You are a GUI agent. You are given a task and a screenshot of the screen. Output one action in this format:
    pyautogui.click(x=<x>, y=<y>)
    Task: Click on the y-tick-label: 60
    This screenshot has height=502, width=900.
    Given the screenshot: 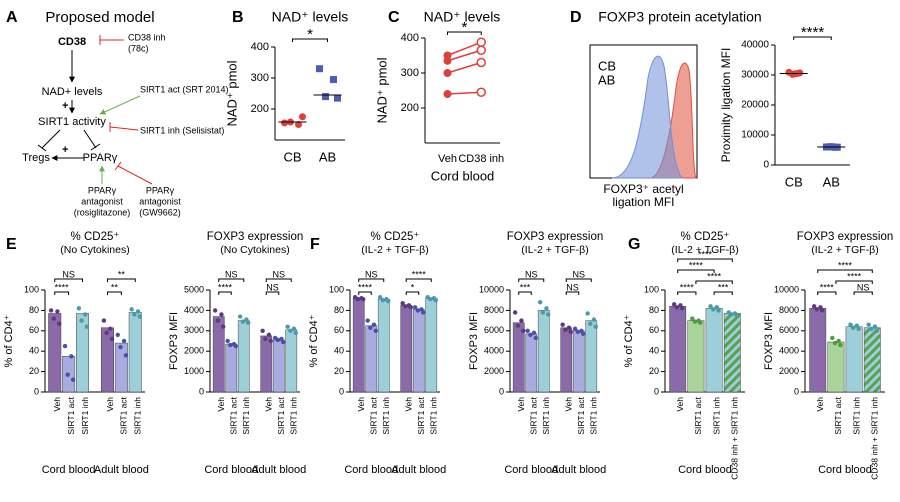 What is the action you would take?
    pyautogui.click(x=339, y=330)
    